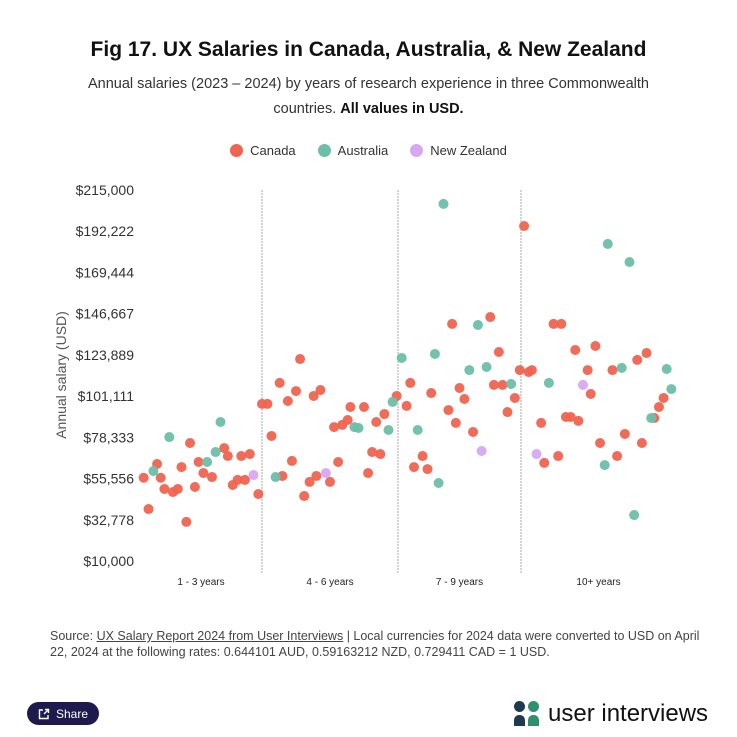 Image resolution: width=737 pixels, height=737 pixels. Describe the element at coordinates (108, 437) in the screenshot. I see `y-tick-label: $78,333` at that location.